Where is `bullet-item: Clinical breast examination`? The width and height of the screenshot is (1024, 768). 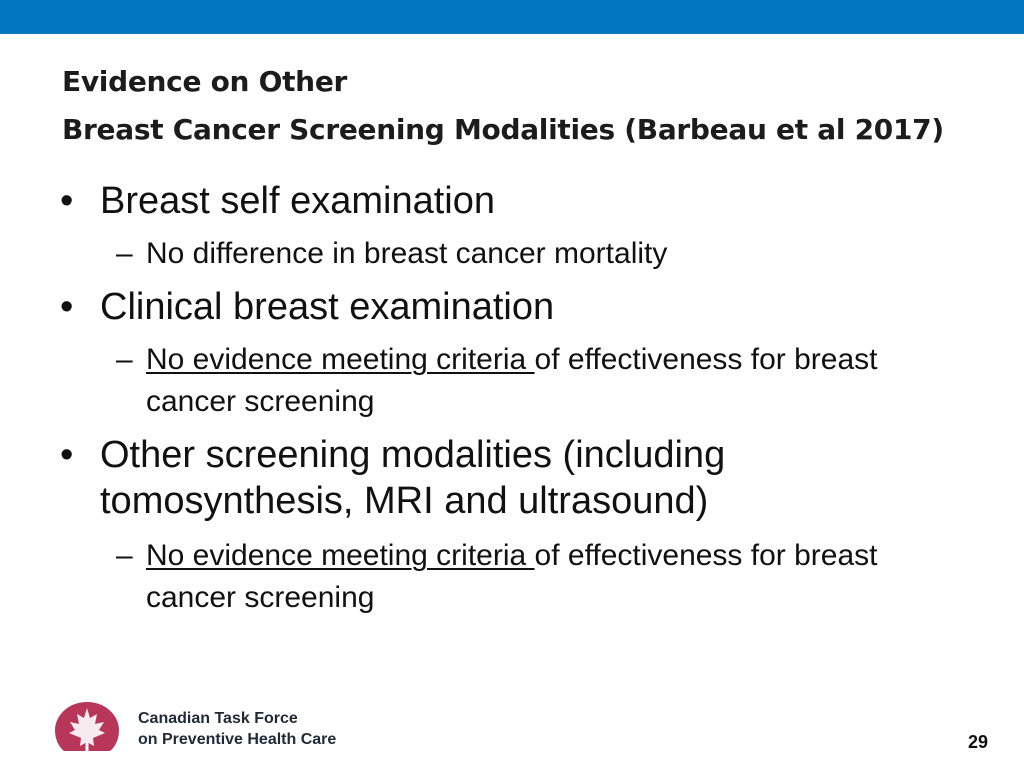
bullet-item: Clinical breast examination is located at coordinates (327, 307).